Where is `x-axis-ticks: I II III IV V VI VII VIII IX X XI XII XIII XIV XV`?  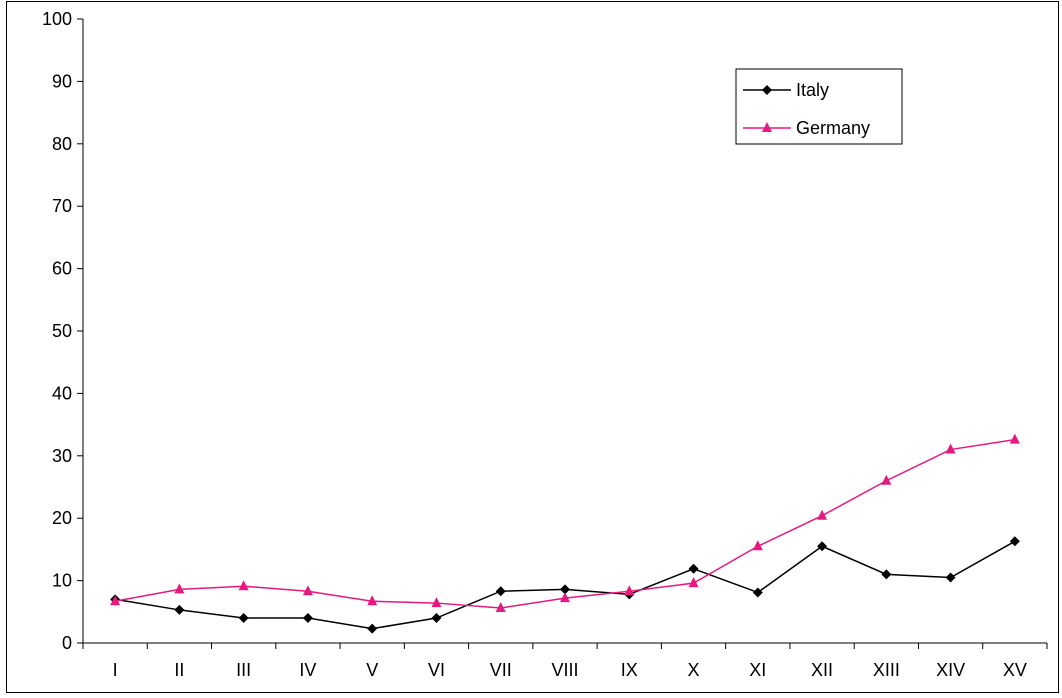 x-axis-ticks: I II III IV V VI VII VIII IX X XI XII XIII XIV XV is located at coordinates (565, 661).